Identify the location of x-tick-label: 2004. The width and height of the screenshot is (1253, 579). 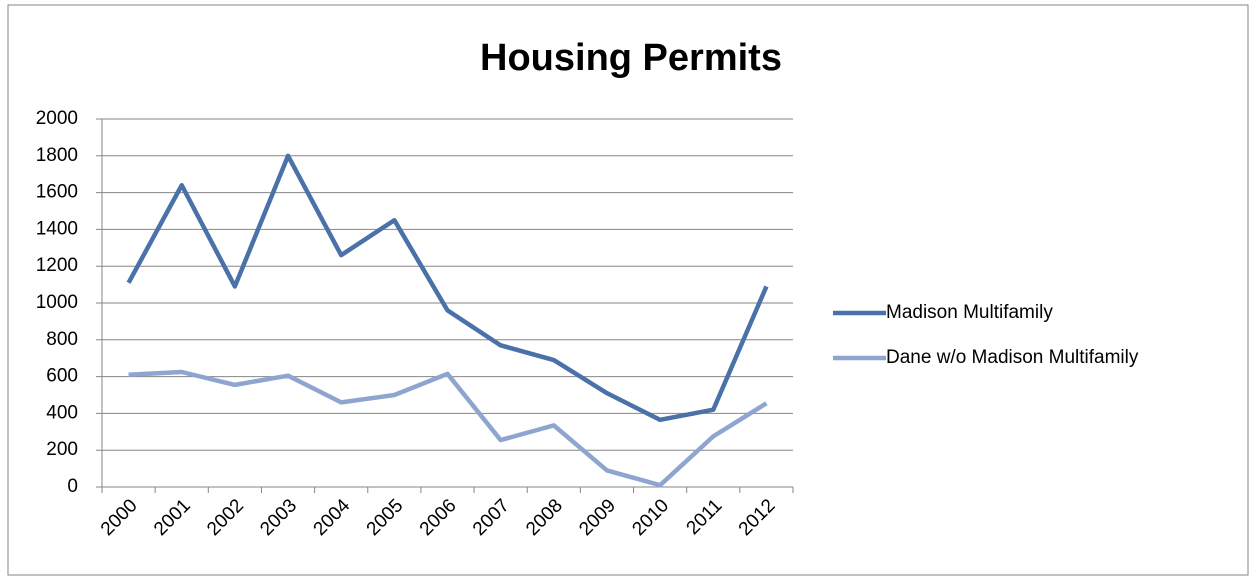
(332, 517).